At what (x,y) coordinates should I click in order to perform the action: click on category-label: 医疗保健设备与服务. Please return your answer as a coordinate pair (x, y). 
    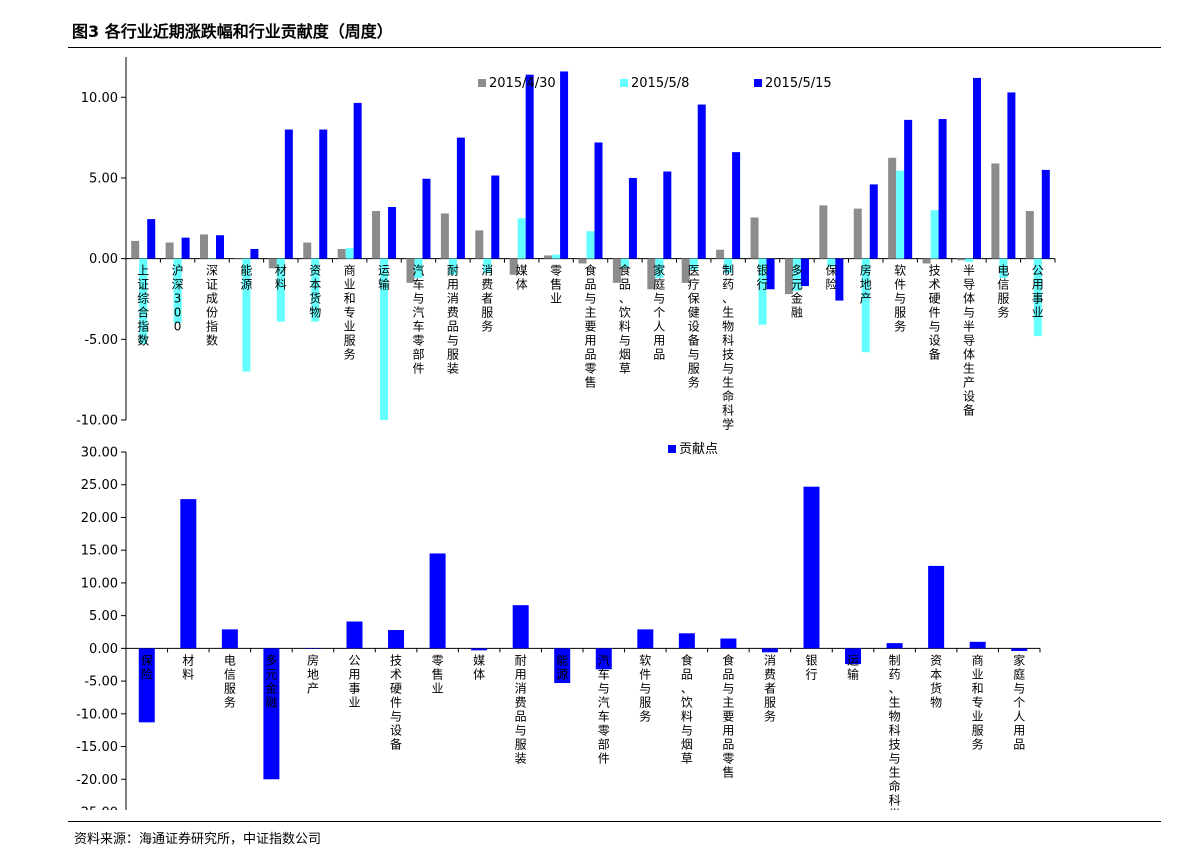
    Looking at the image, I should click on (694, 327).